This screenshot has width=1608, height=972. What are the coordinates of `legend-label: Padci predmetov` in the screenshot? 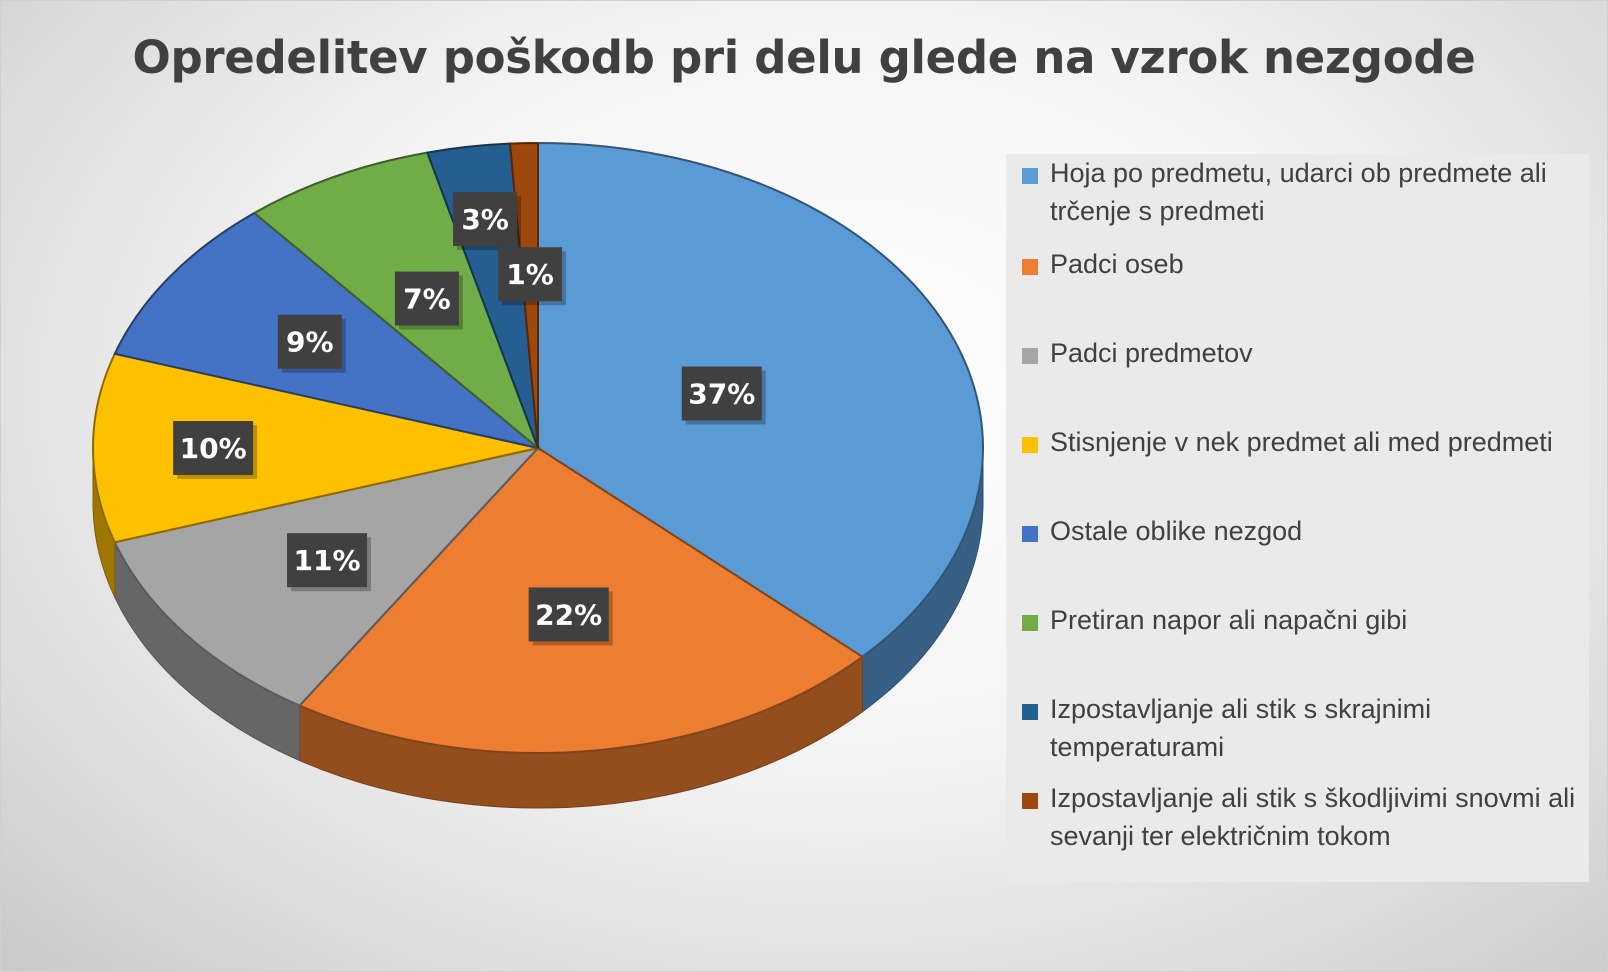 It's located at (1151, 353).